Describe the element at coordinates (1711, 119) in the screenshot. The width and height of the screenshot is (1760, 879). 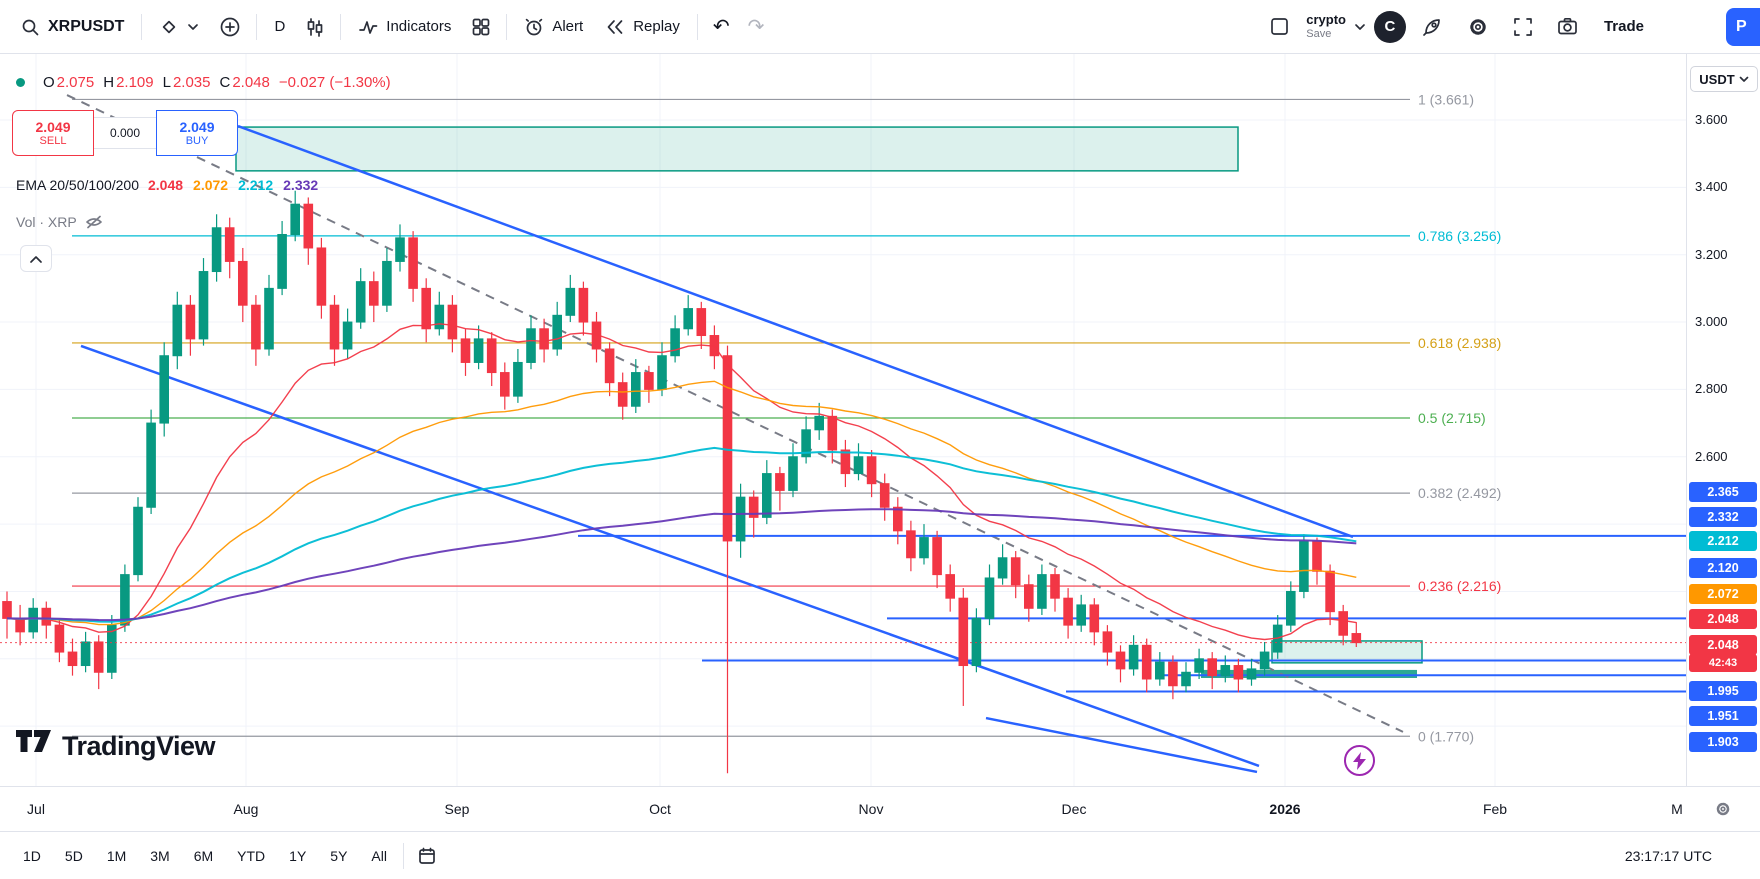
I see `price-tick: 3.600` at that location.